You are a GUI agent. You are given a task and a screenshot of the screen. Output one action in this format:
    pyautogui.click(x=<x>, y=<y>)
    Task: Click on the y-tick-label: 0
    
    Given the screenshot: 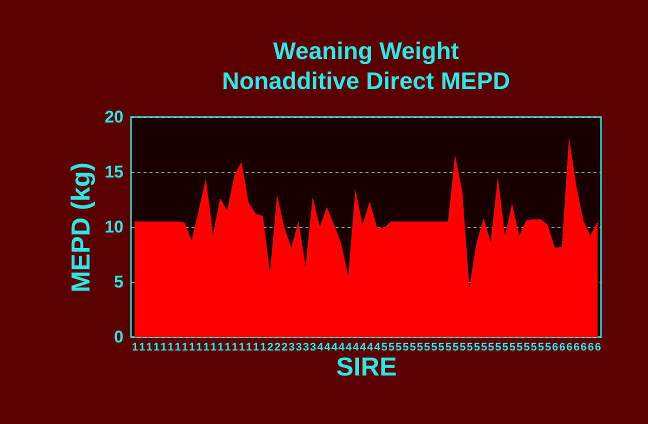 What is the action you would take?
    pyautogui.click(x=119, y=337)
    